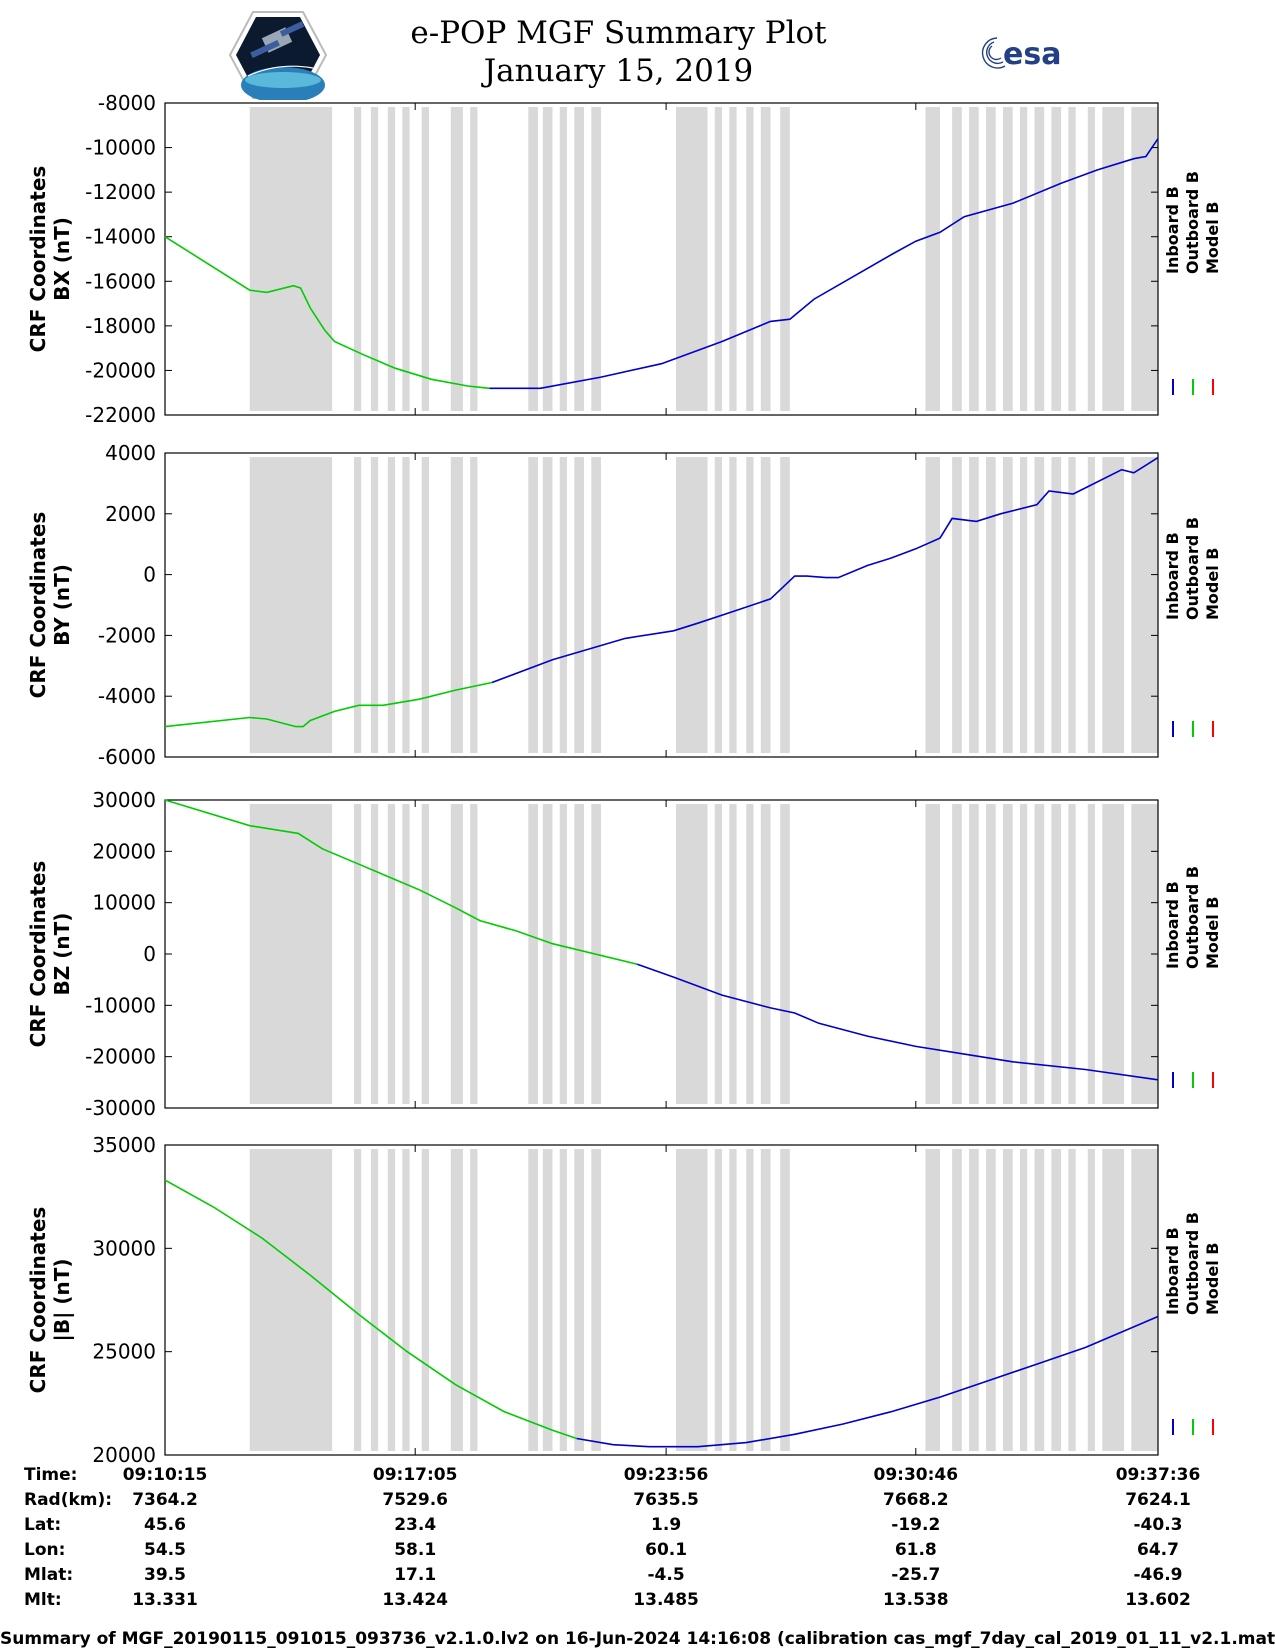  What do you see at coordinates (1032, 54) in the screenshot?
I see `esa-logo-text: esa` at bounding box center [1032, 54].